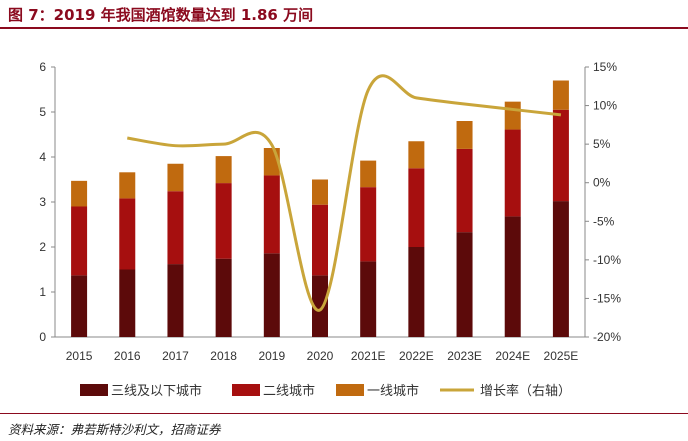 The width and height of the screenshot is (688, 441). I want to click on legend-label: 三线及以下城市, so click(156, 391).